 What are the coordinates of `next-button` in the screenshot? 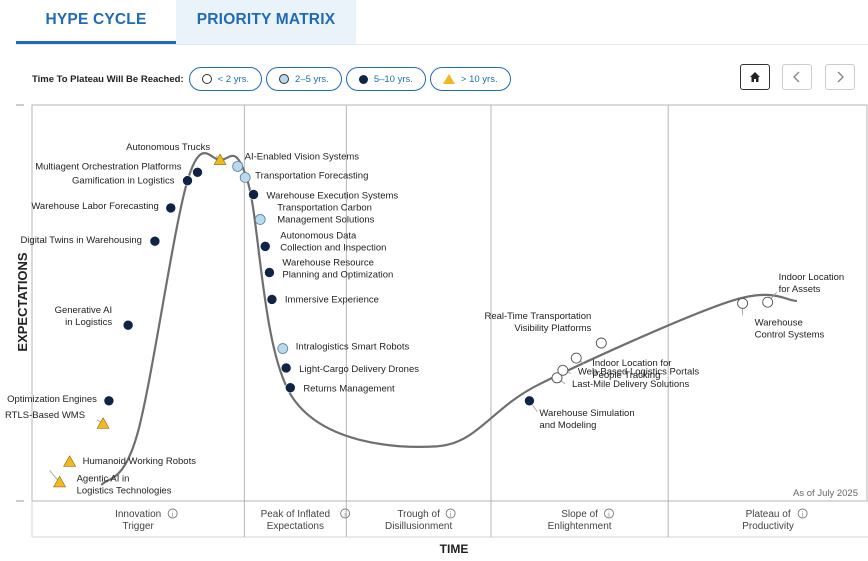 It's located at (840, 77).